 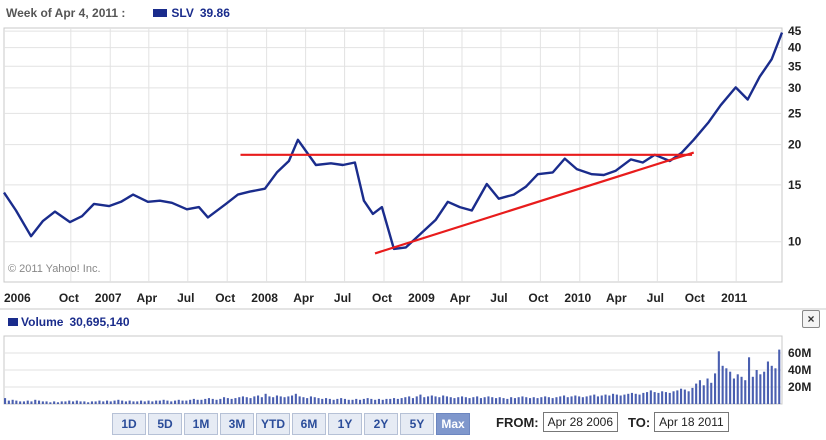 What do you see at coordinates (185, 298) in the screenshot?
I see `x-tick-label: Jul` at bounding box center [185, 298].